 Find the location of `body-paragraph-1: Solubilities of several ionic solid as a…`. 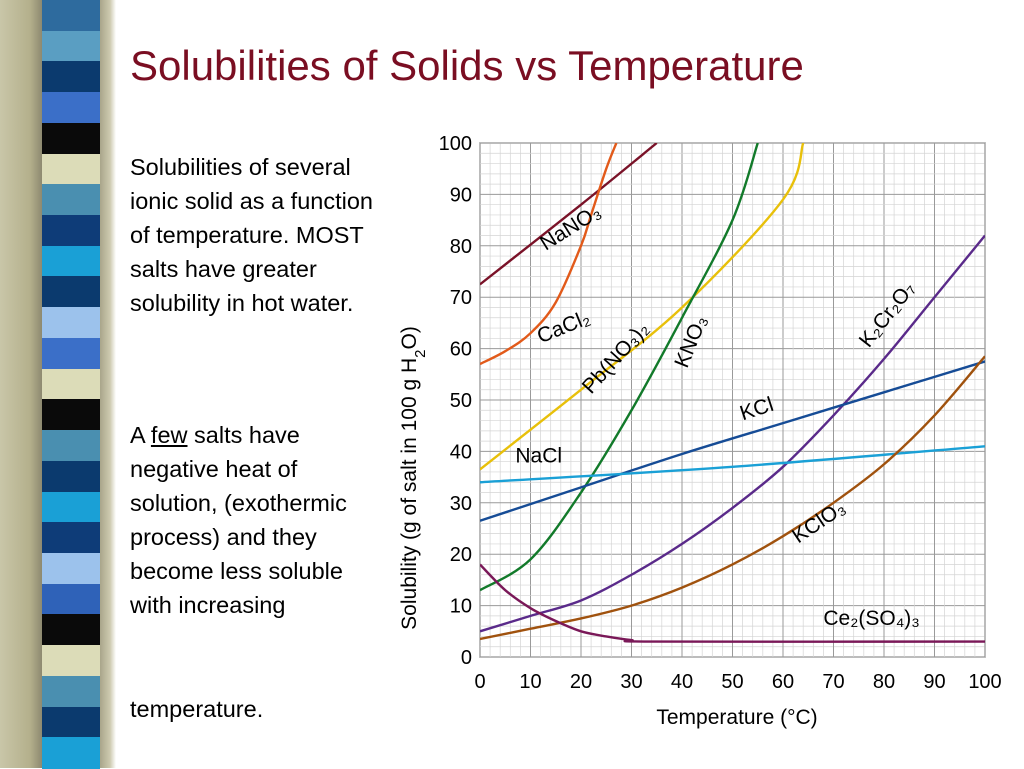

body-paragraph-1: Solubilities of several ionic solid as a… is located at coordinates (251, 235).